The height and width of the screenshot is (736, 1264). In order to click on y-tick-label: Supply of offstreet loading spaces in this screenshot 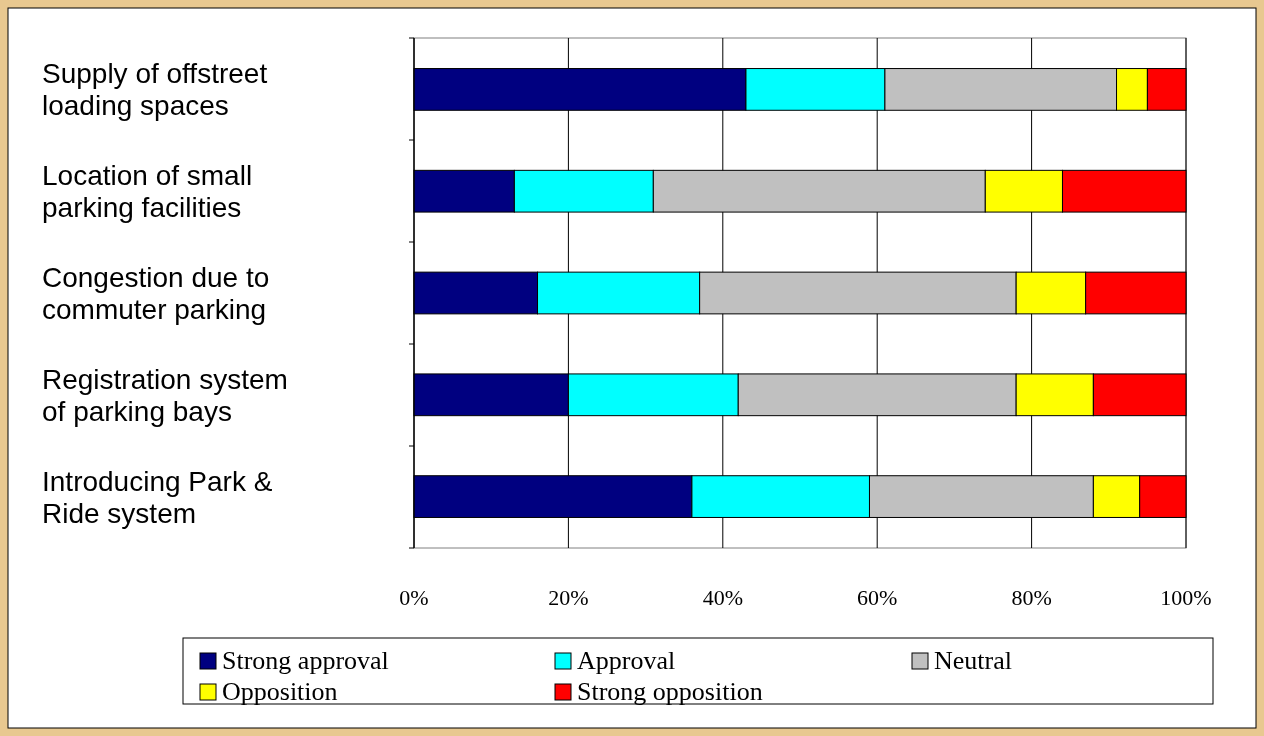, I will do `click(155, 90)`.